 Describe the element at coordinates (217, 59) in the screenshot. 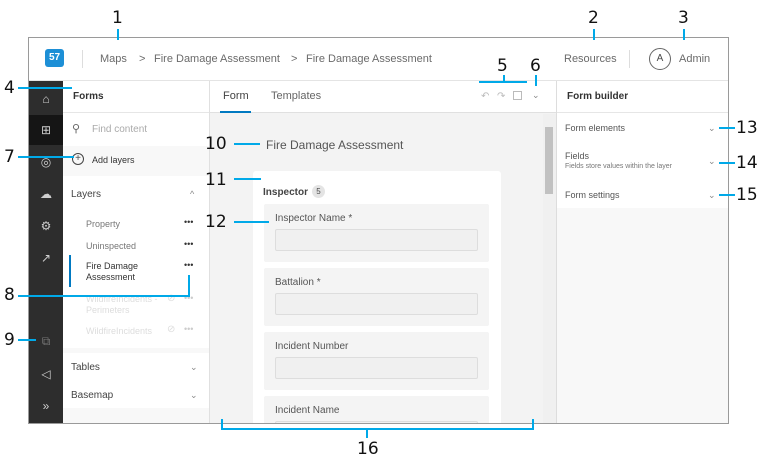

I see `breadcrumb-map: Fire Damage Assessment` at that location.